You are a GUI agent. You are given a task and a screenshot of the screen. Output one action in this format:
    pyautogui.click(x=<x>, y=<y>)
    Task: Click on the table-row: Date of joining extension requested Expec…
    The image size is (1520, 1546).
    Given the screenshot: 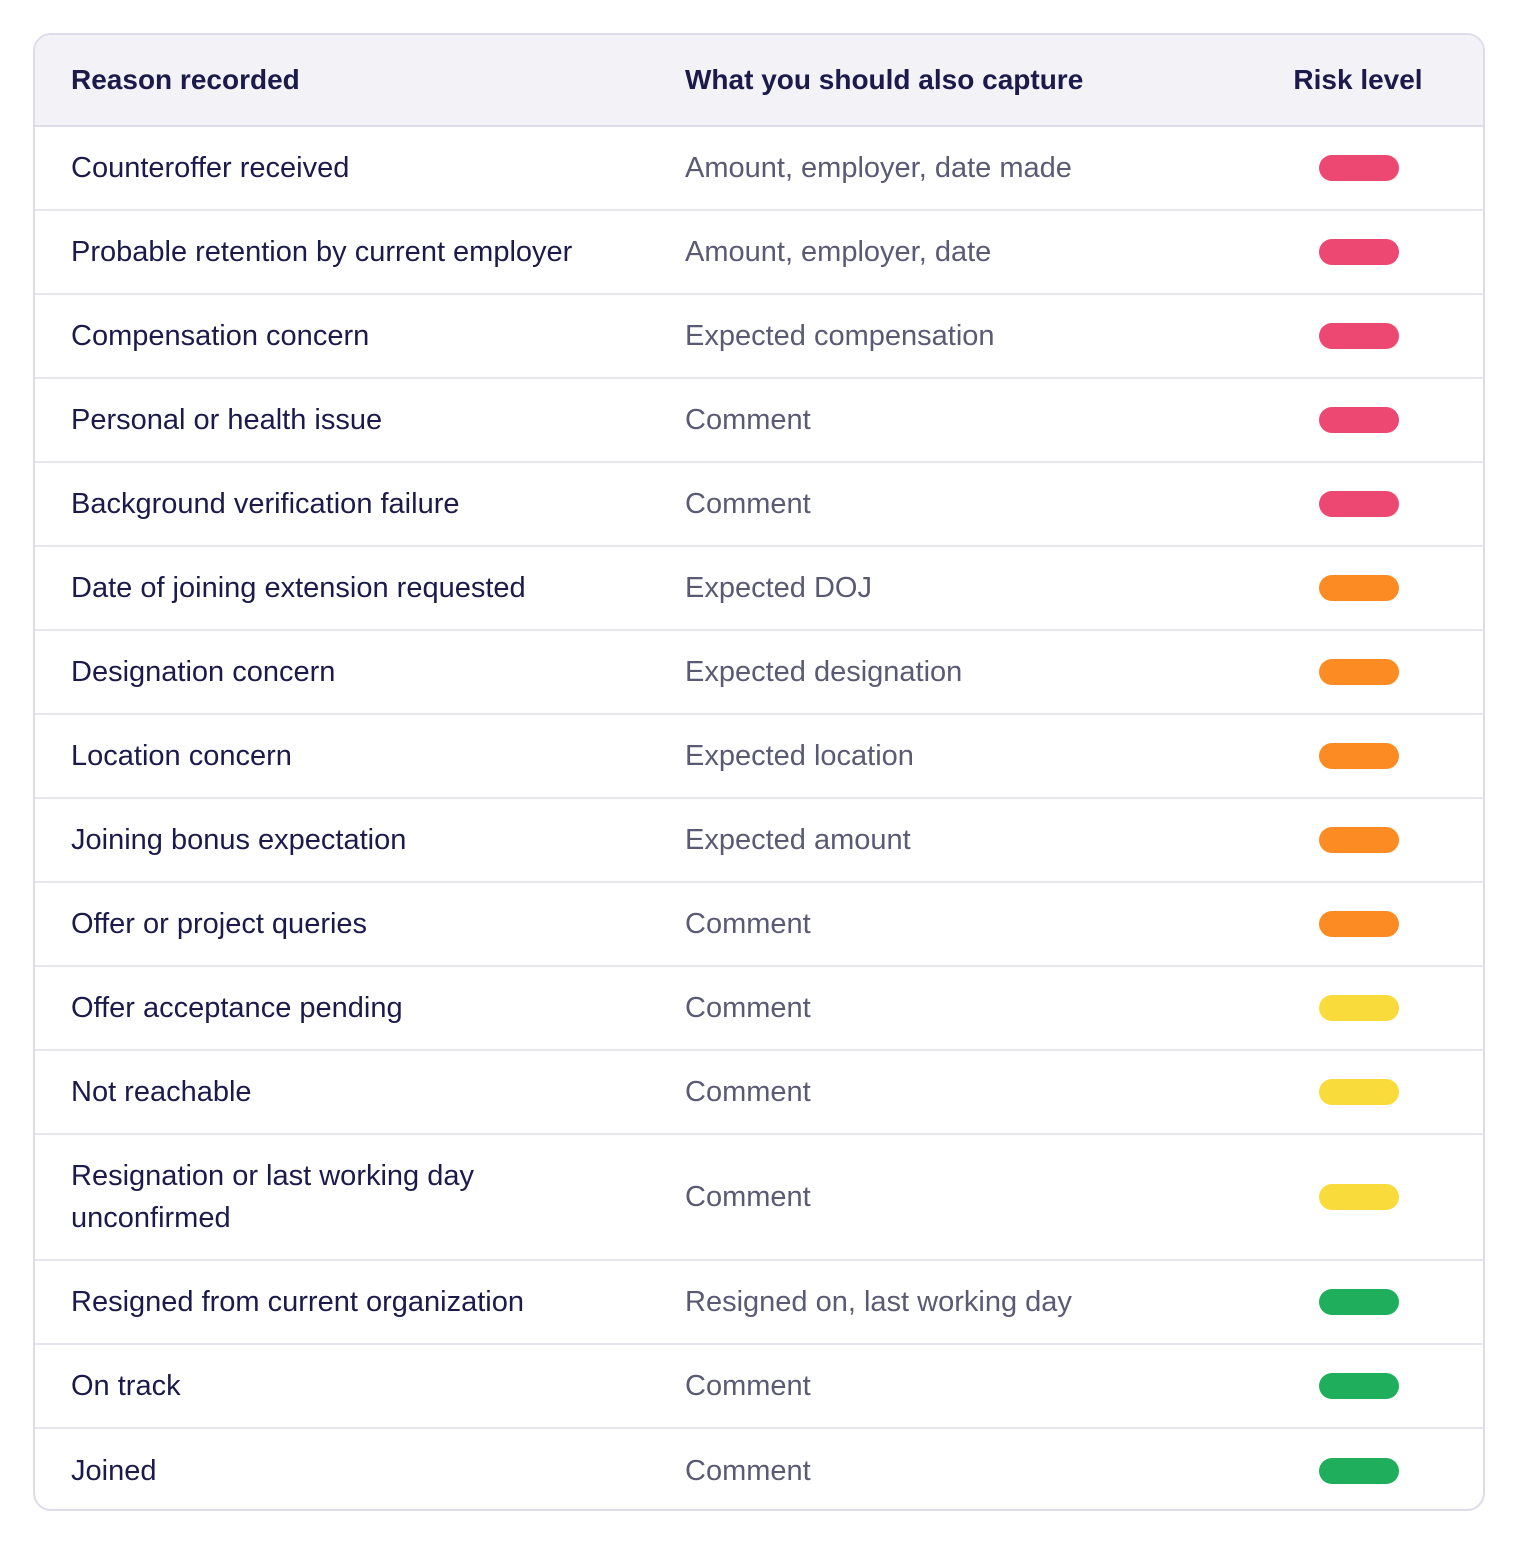 What is the action you would take?
    pyautogui.click(x=759, y=589)
    